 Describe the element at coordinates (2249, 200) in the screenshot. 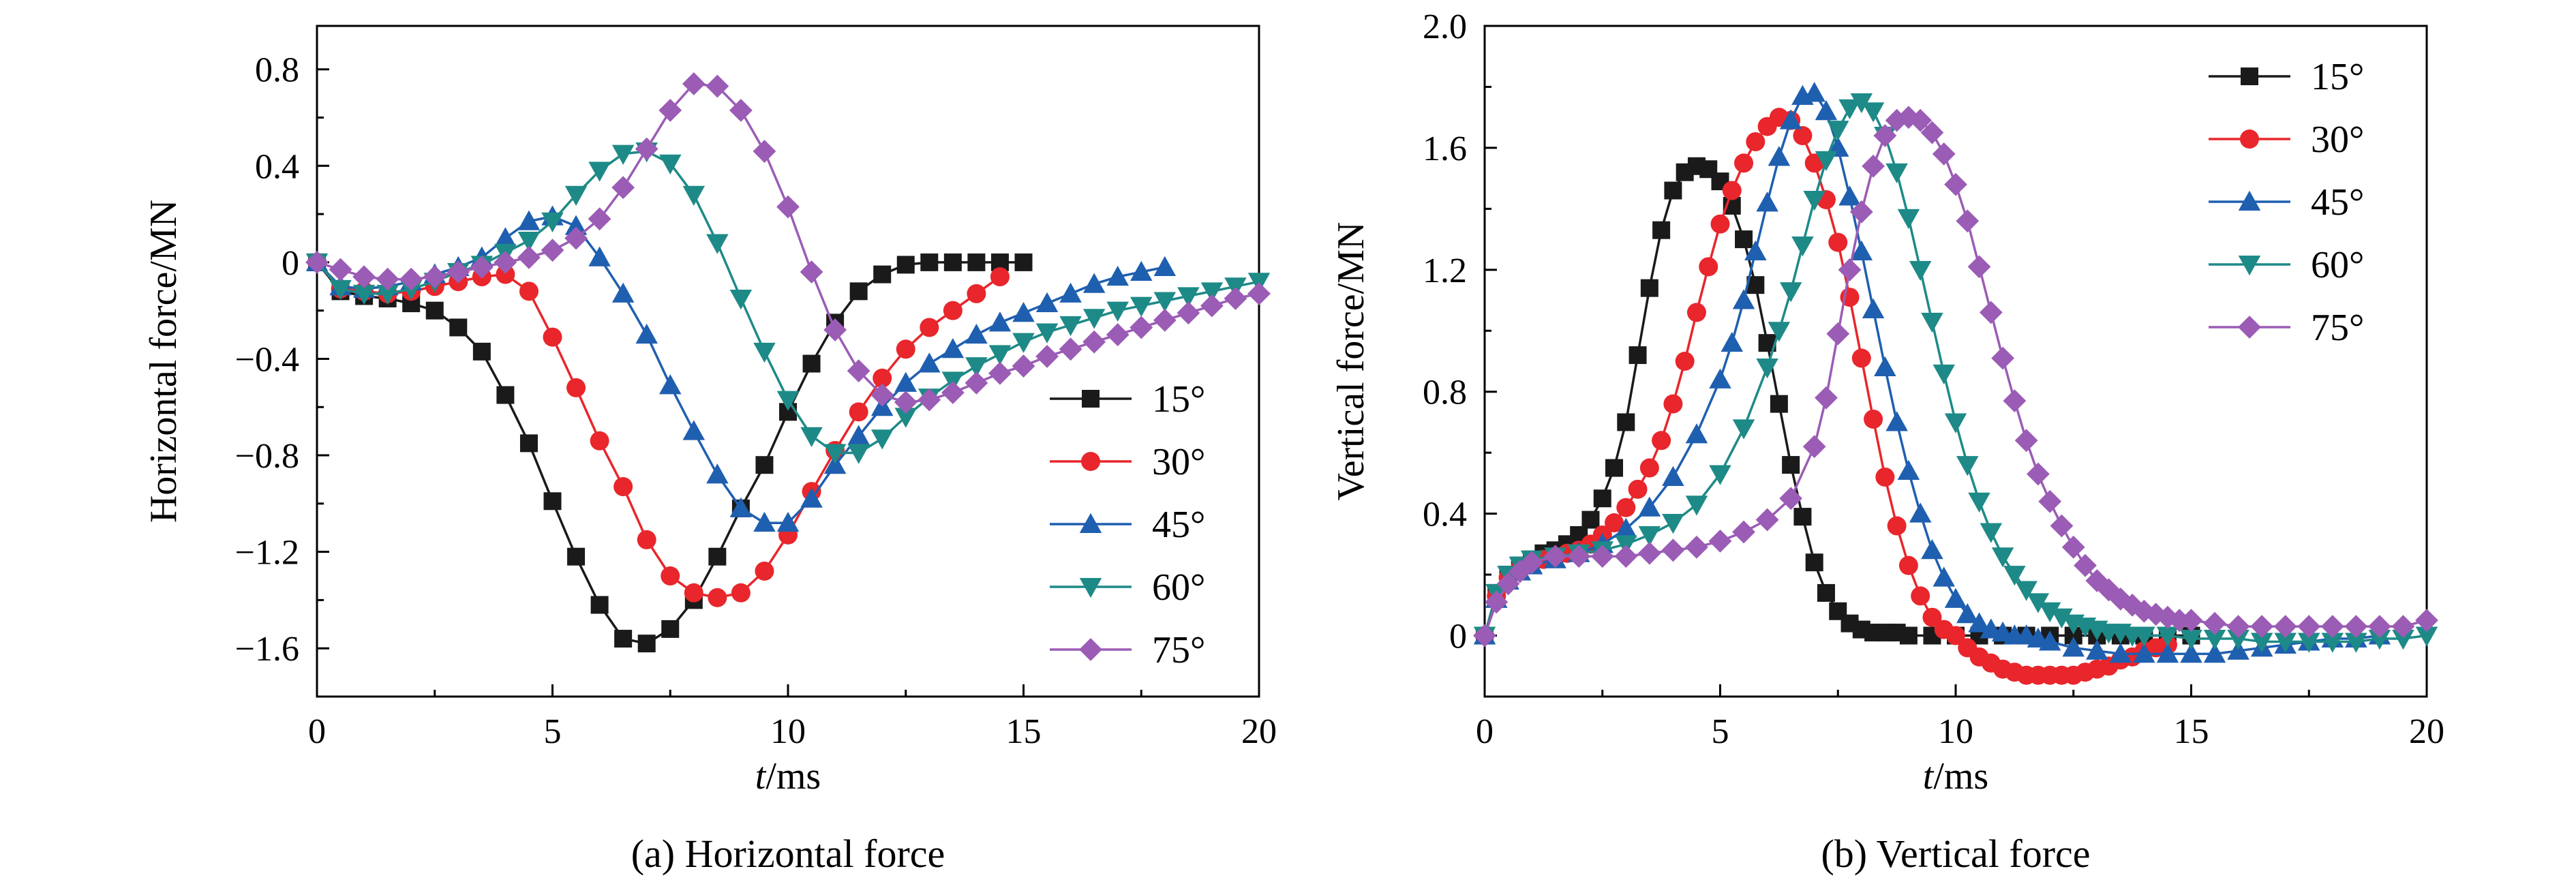

I see `legend-marker` at that location.